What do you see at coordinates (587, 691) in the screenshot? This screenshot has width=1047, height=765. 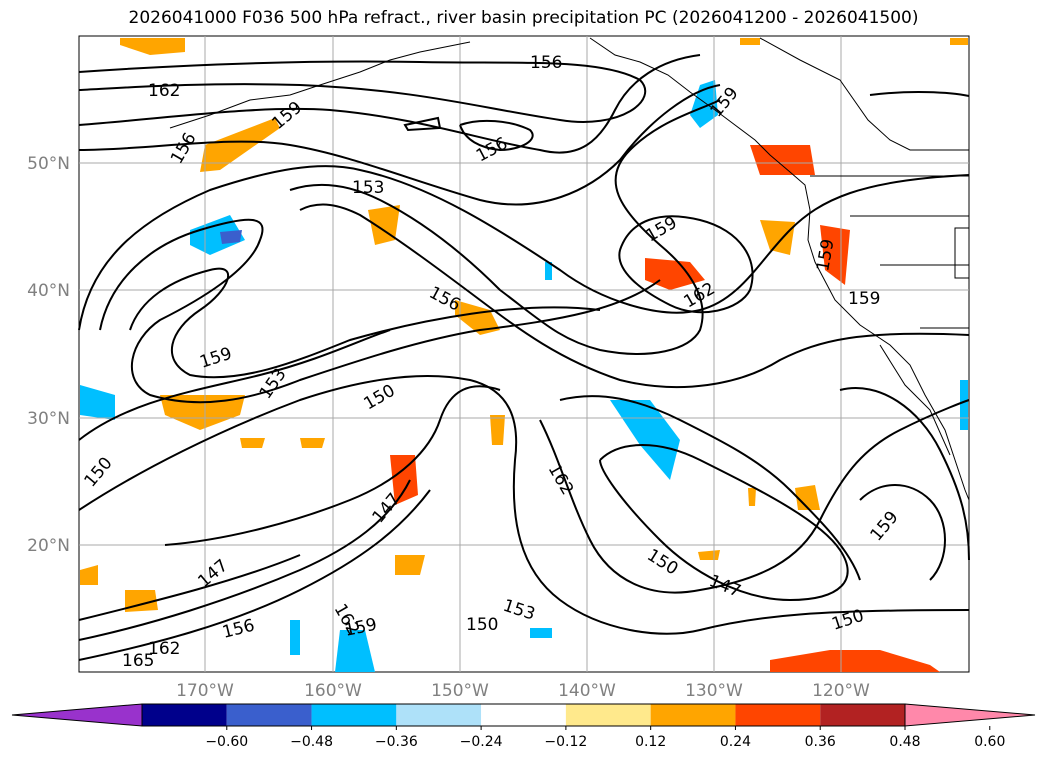 I see `lon-label: 140°W` at bounding box center [587, 691].